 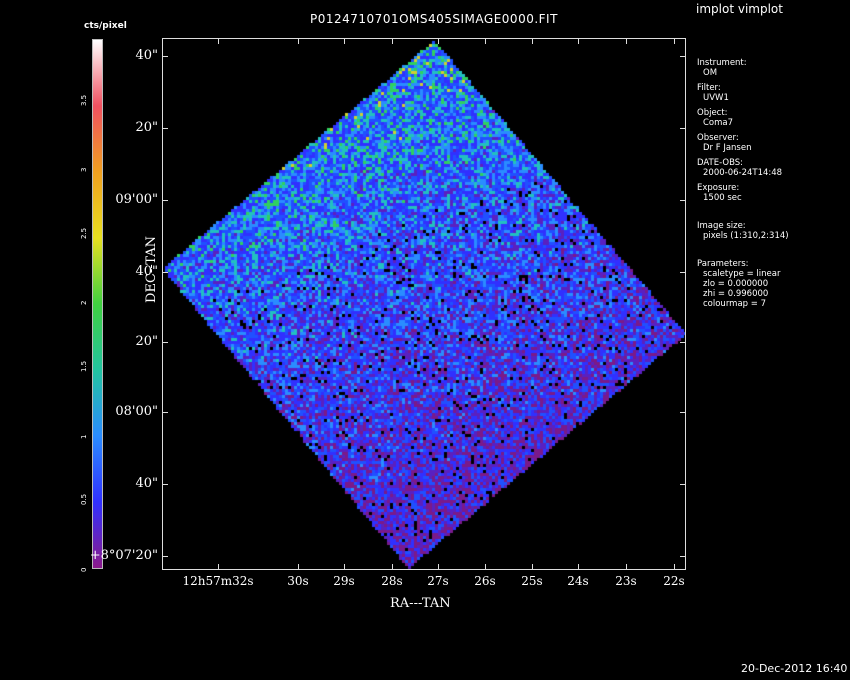 I want to click on x-tick-label: 12h57m32s, so click(x=218, y=581).